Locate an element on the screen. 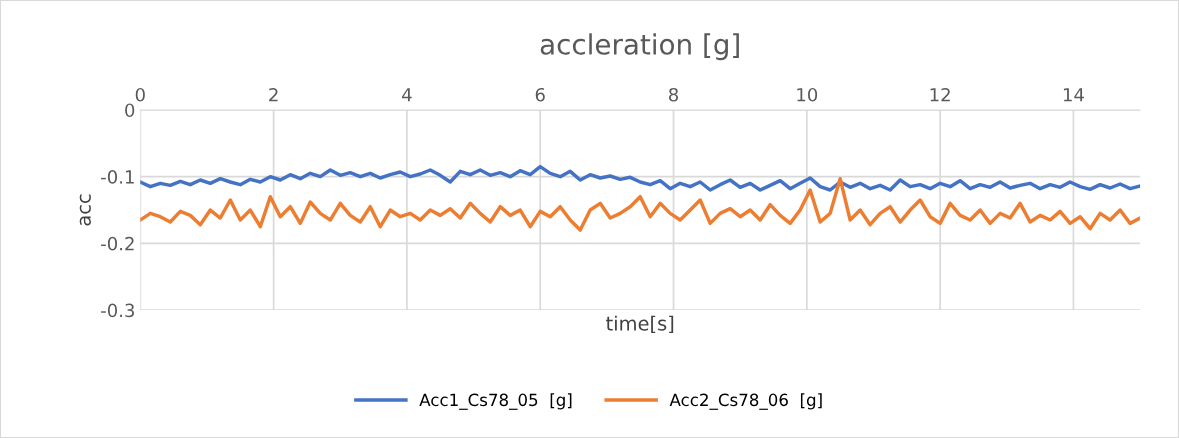  x-tick-label: 2 is located at coordinates (273, 94).